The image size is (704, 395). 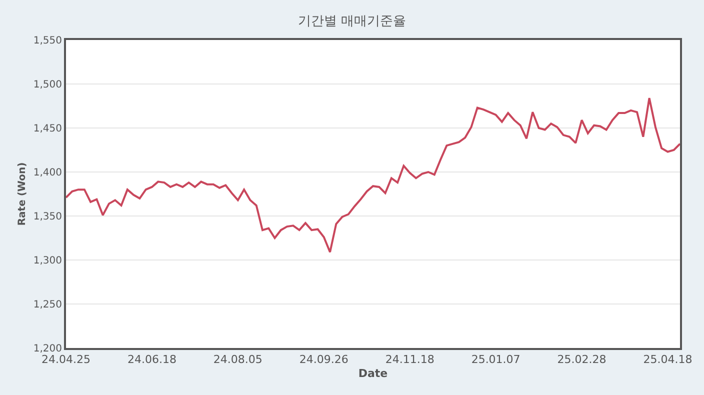 I want to click on x-tick-label: 25.02.28, so click(x=581, y=359).